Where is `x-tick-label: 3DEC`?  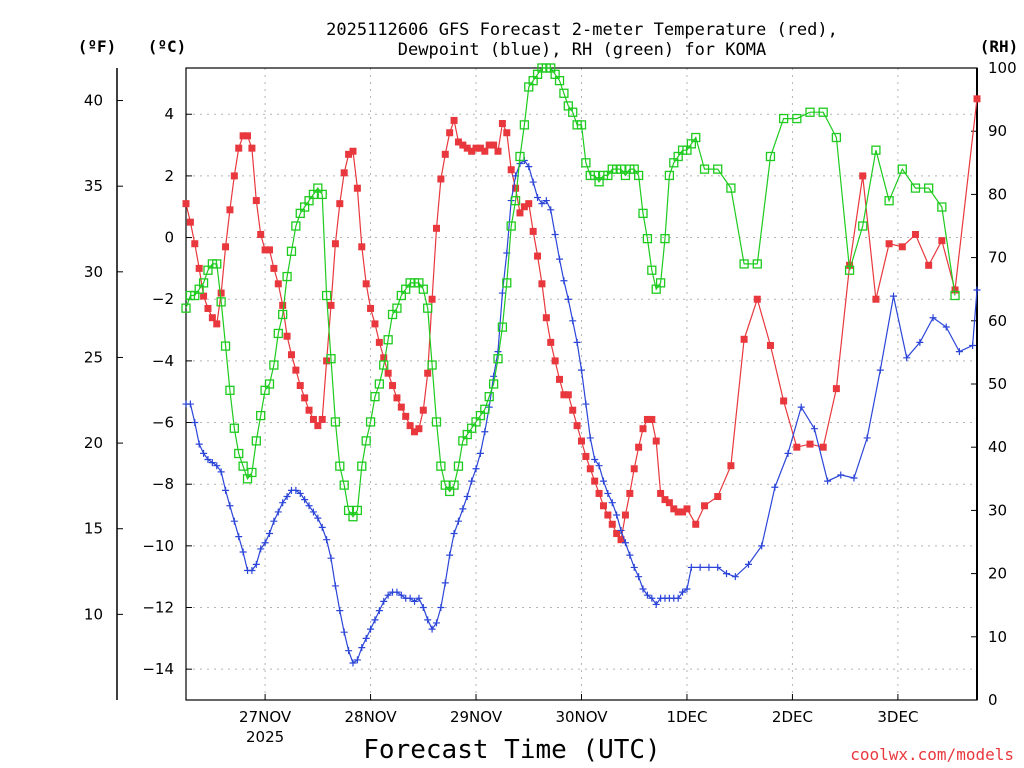 x-tick-label: 3DEC is located at coordinates (897, 717).